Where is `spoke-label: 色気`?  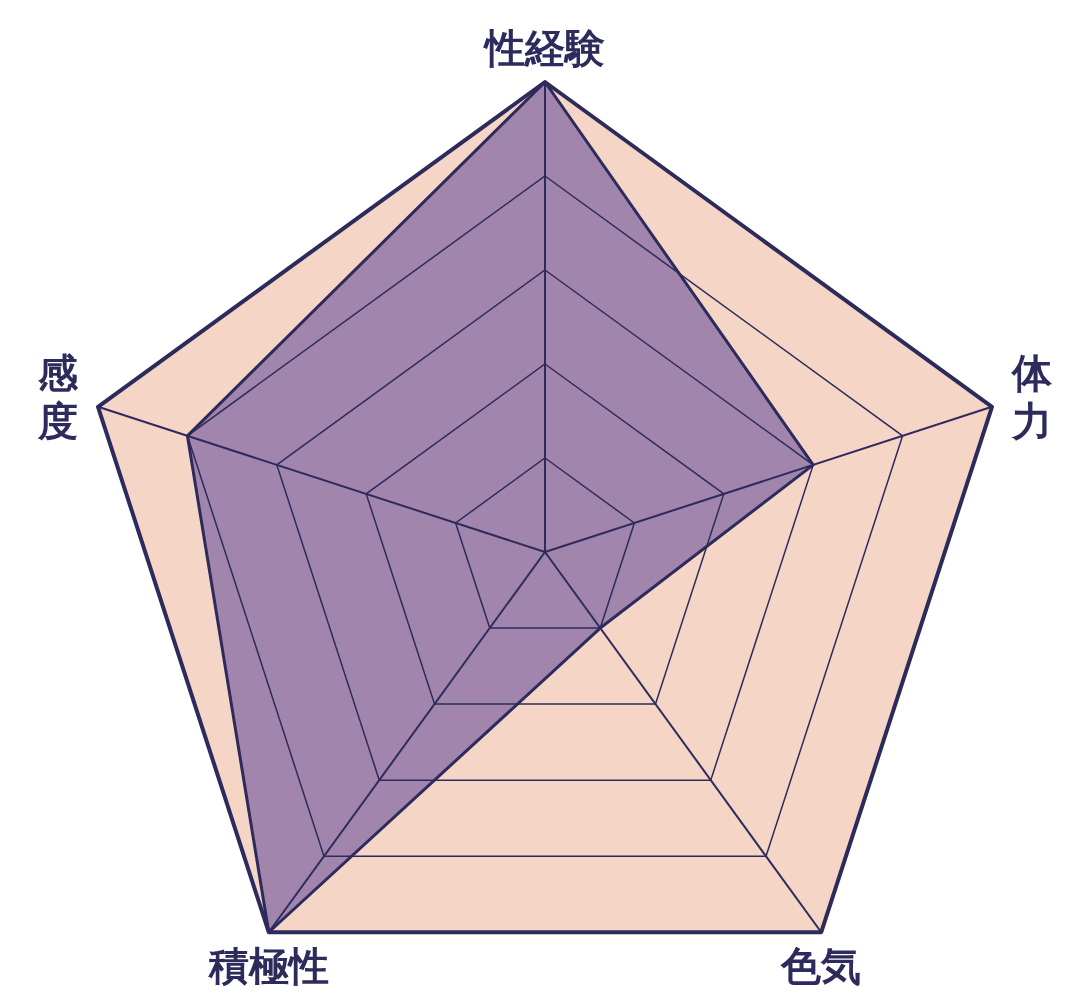 spoke-label: 色気 is located at coordinates (821, 966).